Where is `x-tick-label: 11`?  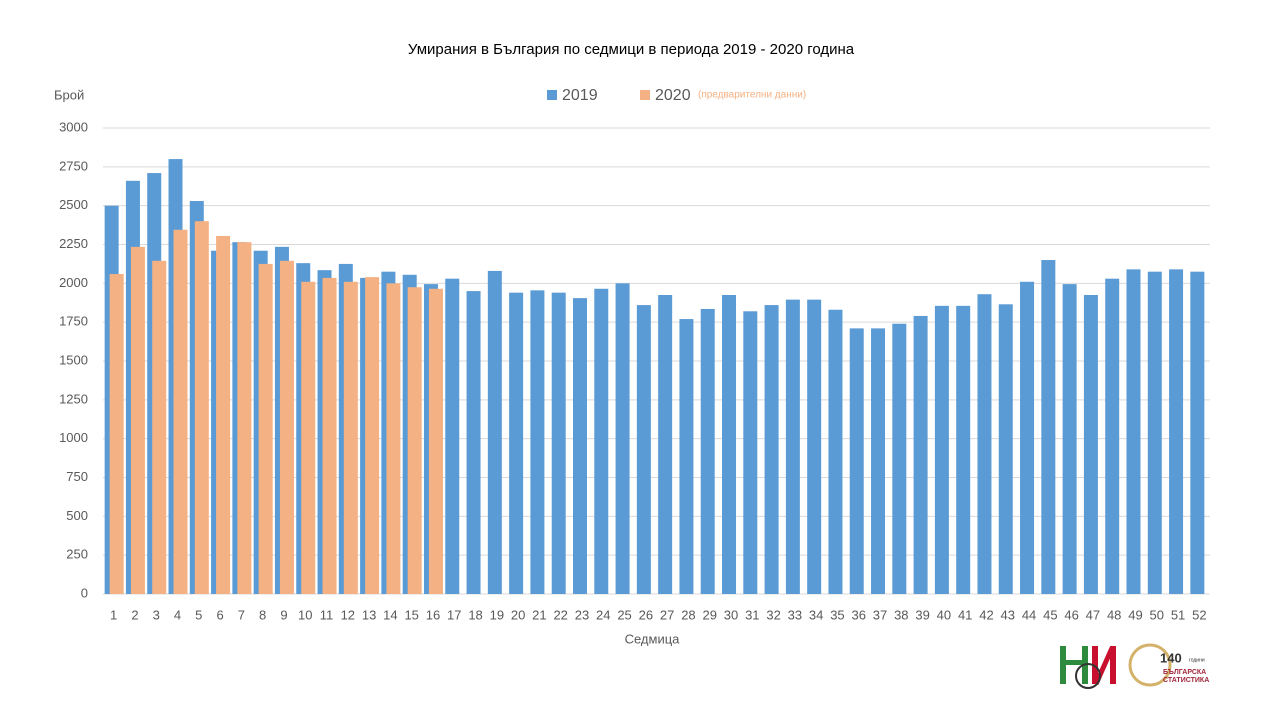 x-tick-label: 11 is located at coordinates (327, 614).